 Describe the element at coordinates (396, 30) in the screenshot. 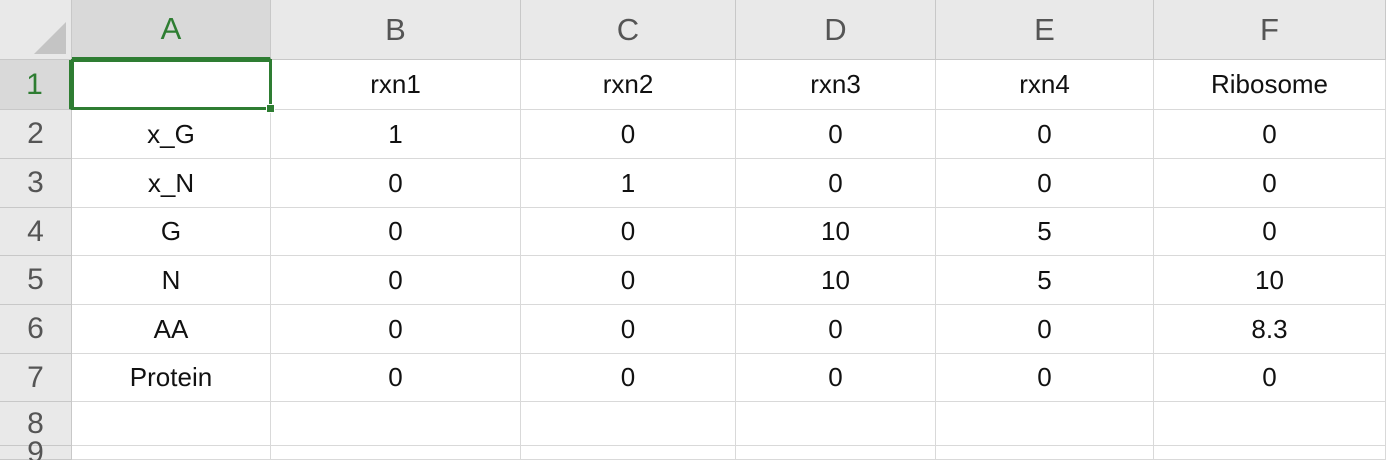

I see `column-header-b: B` at that location.